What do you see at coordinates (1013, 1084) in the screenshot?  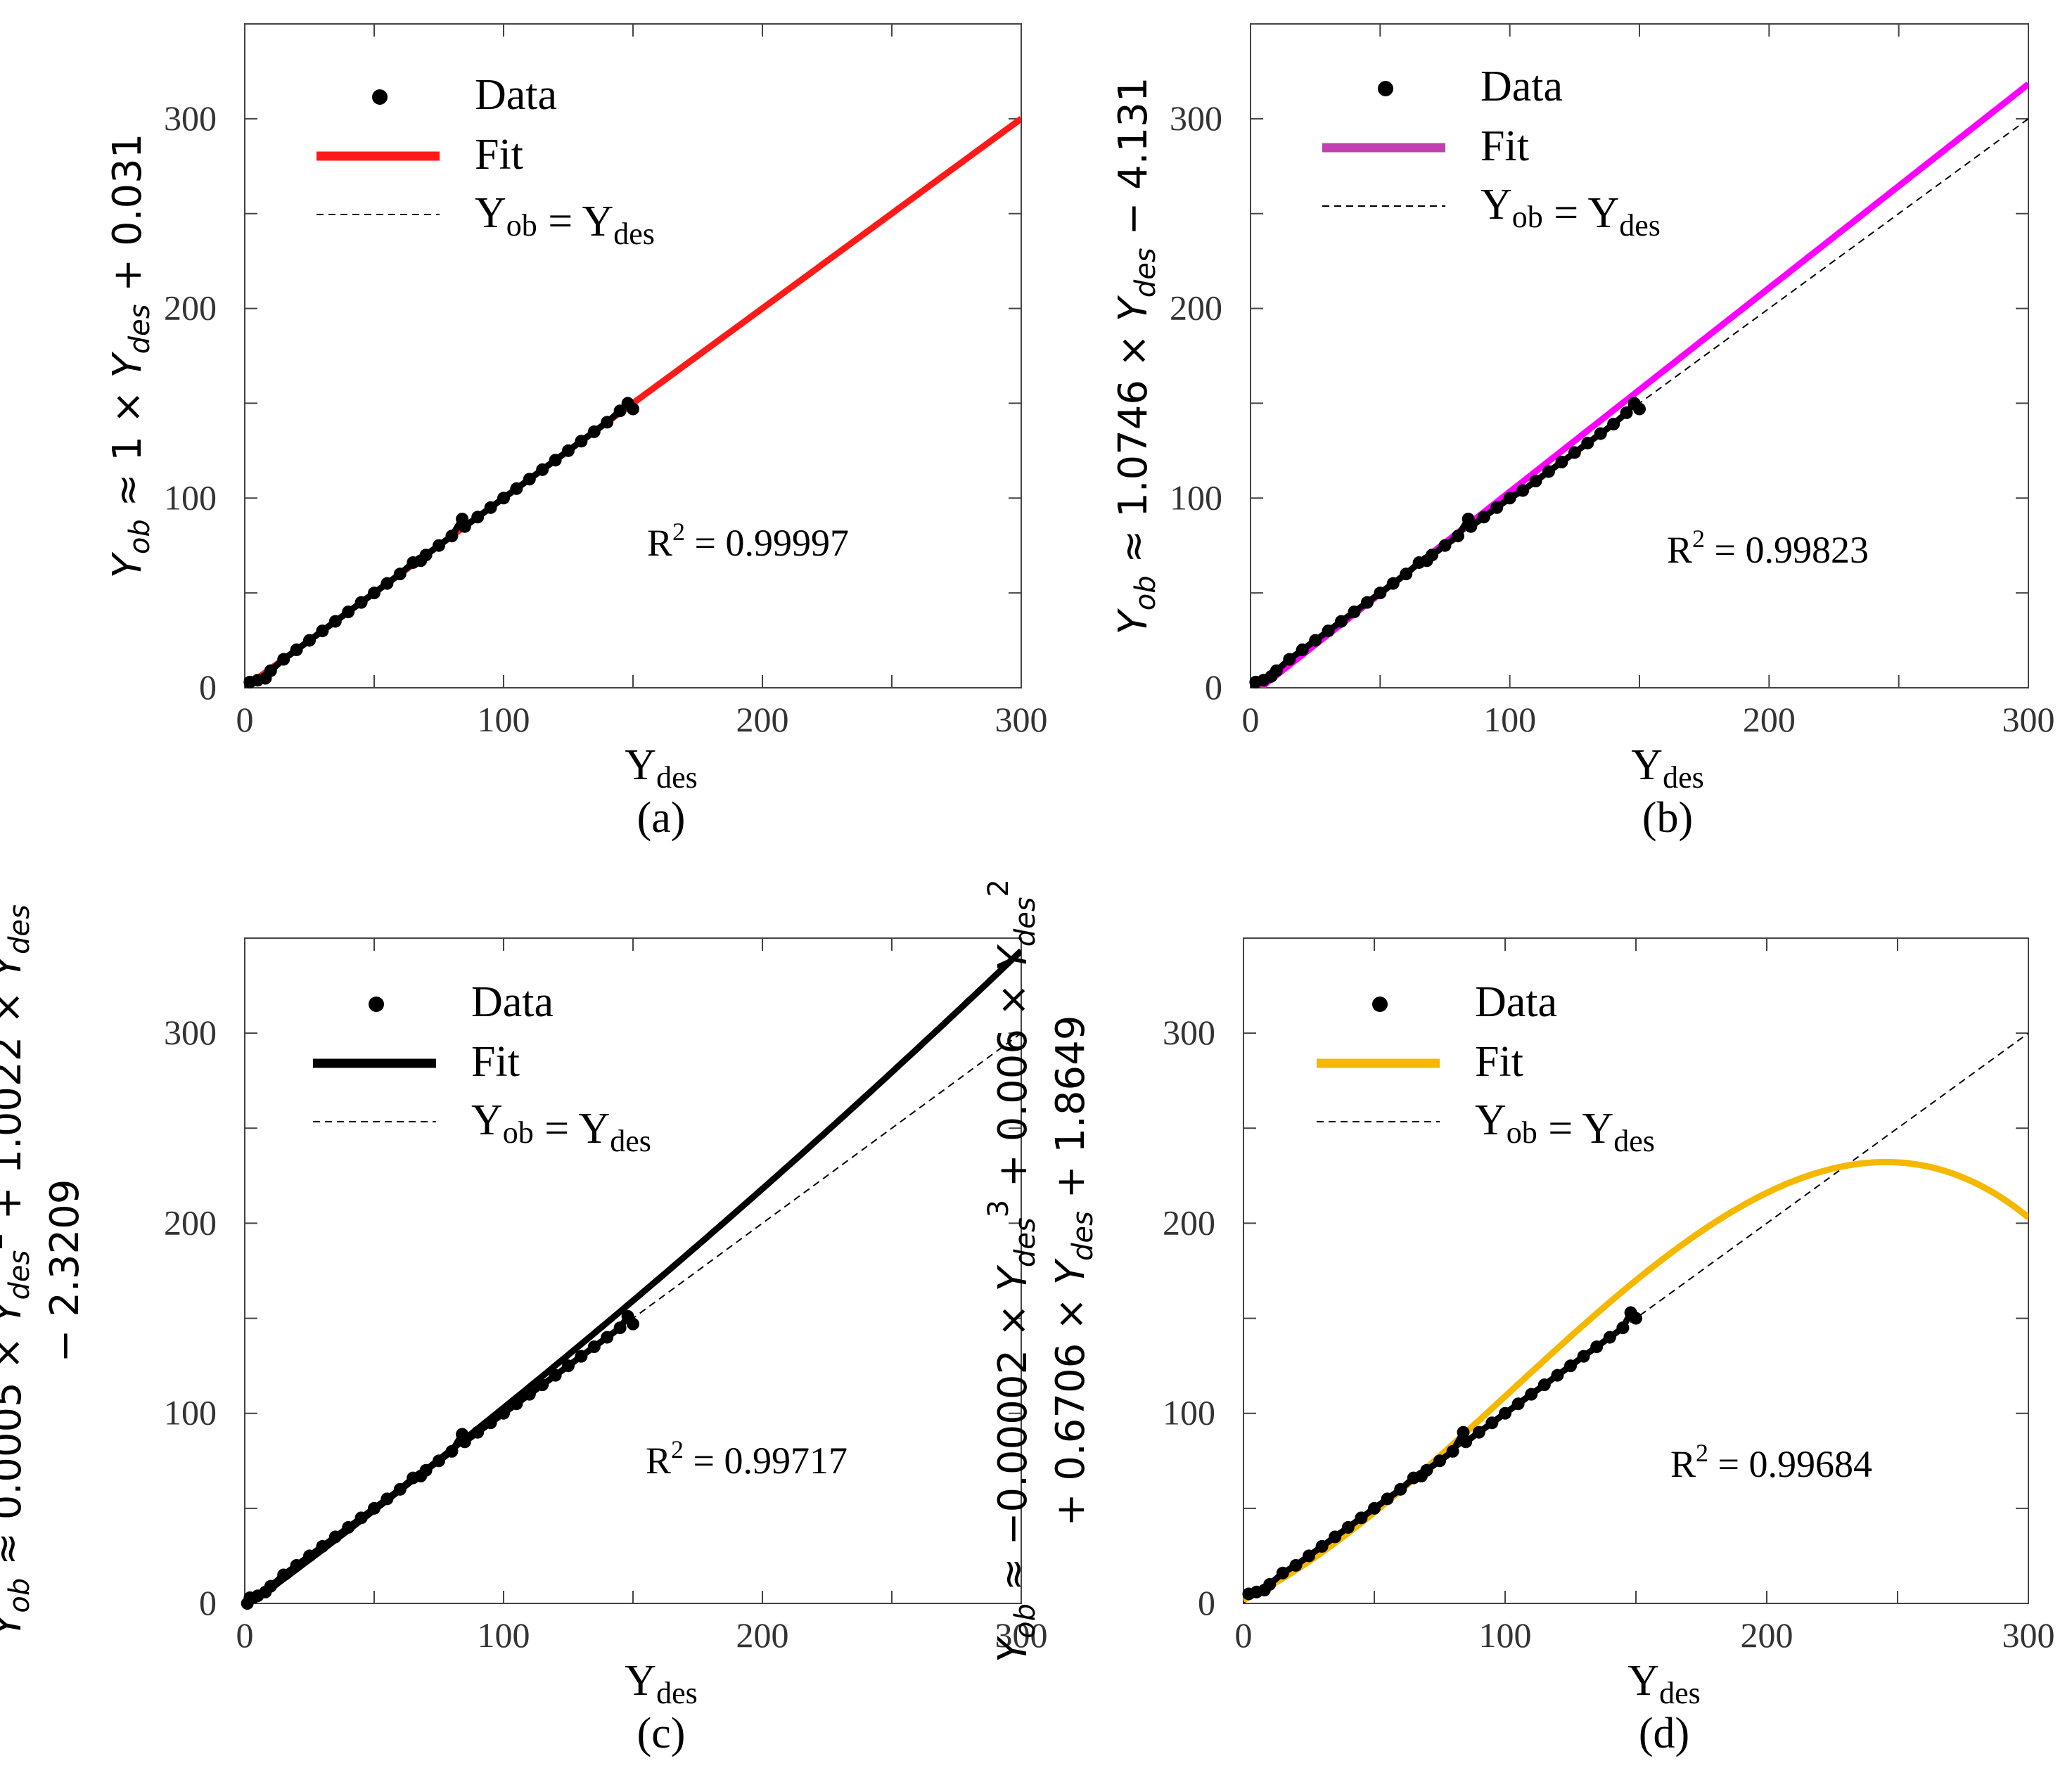 I see `y-label-text: + 0.006 ×` at bounding box center [1013, 1084].